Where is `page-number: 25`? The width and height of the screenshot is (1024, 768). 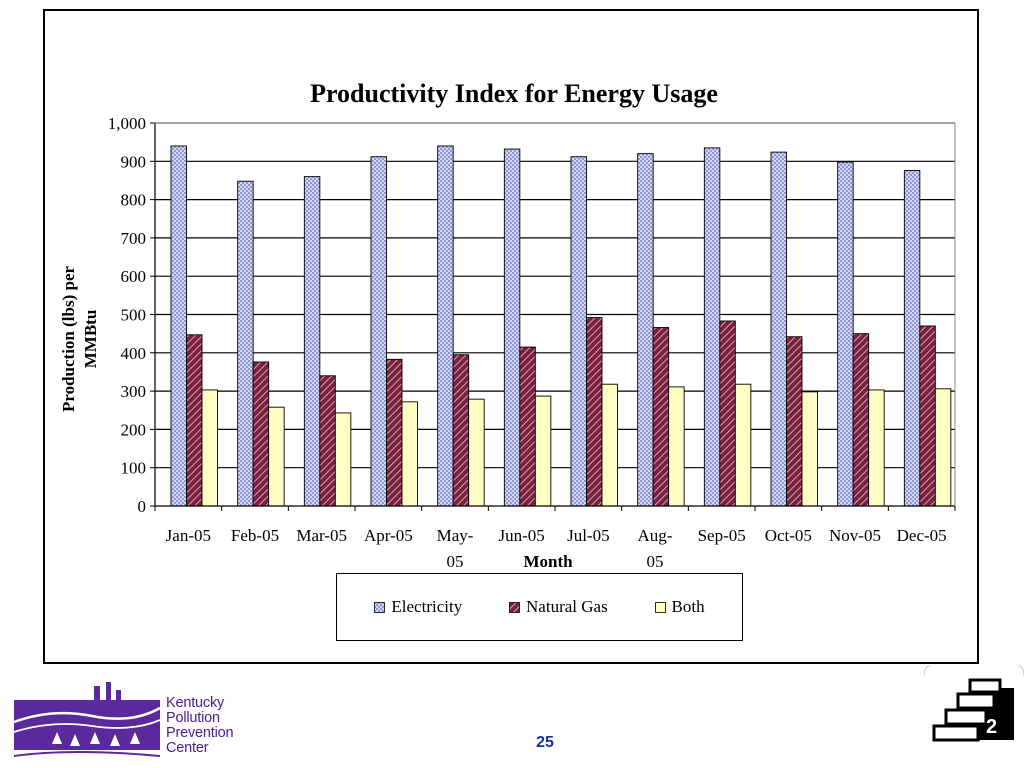 page-number: 25 is located at coordinates (545, 742).